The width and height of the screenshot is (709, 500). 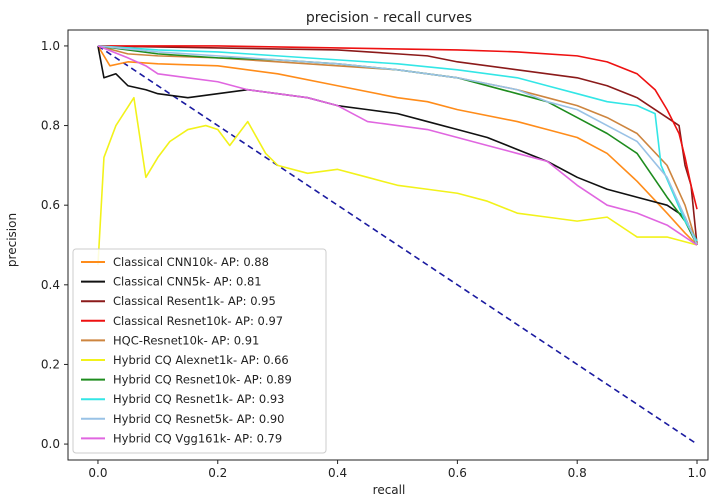 I want to click on legend-box, so click(x=199, y=351).